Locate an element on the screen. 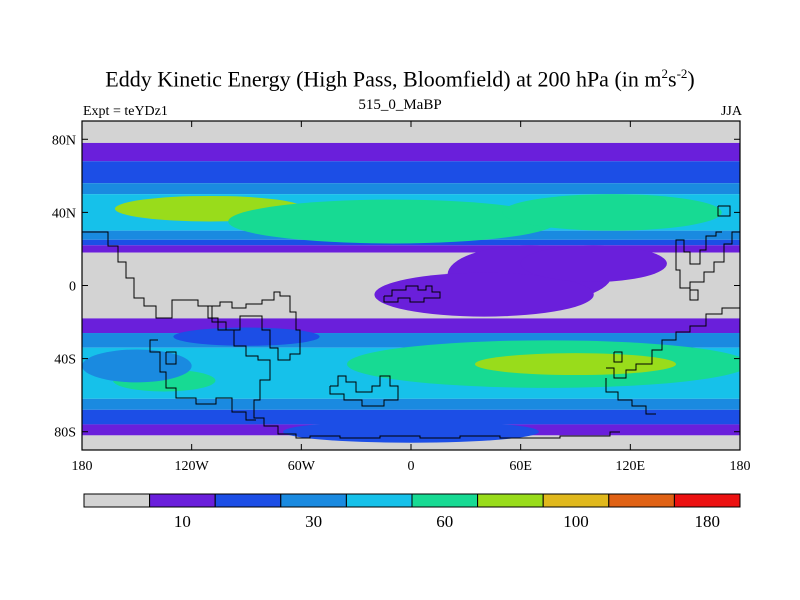  x-tick-label: 120W is located at coordinates (192, 466).